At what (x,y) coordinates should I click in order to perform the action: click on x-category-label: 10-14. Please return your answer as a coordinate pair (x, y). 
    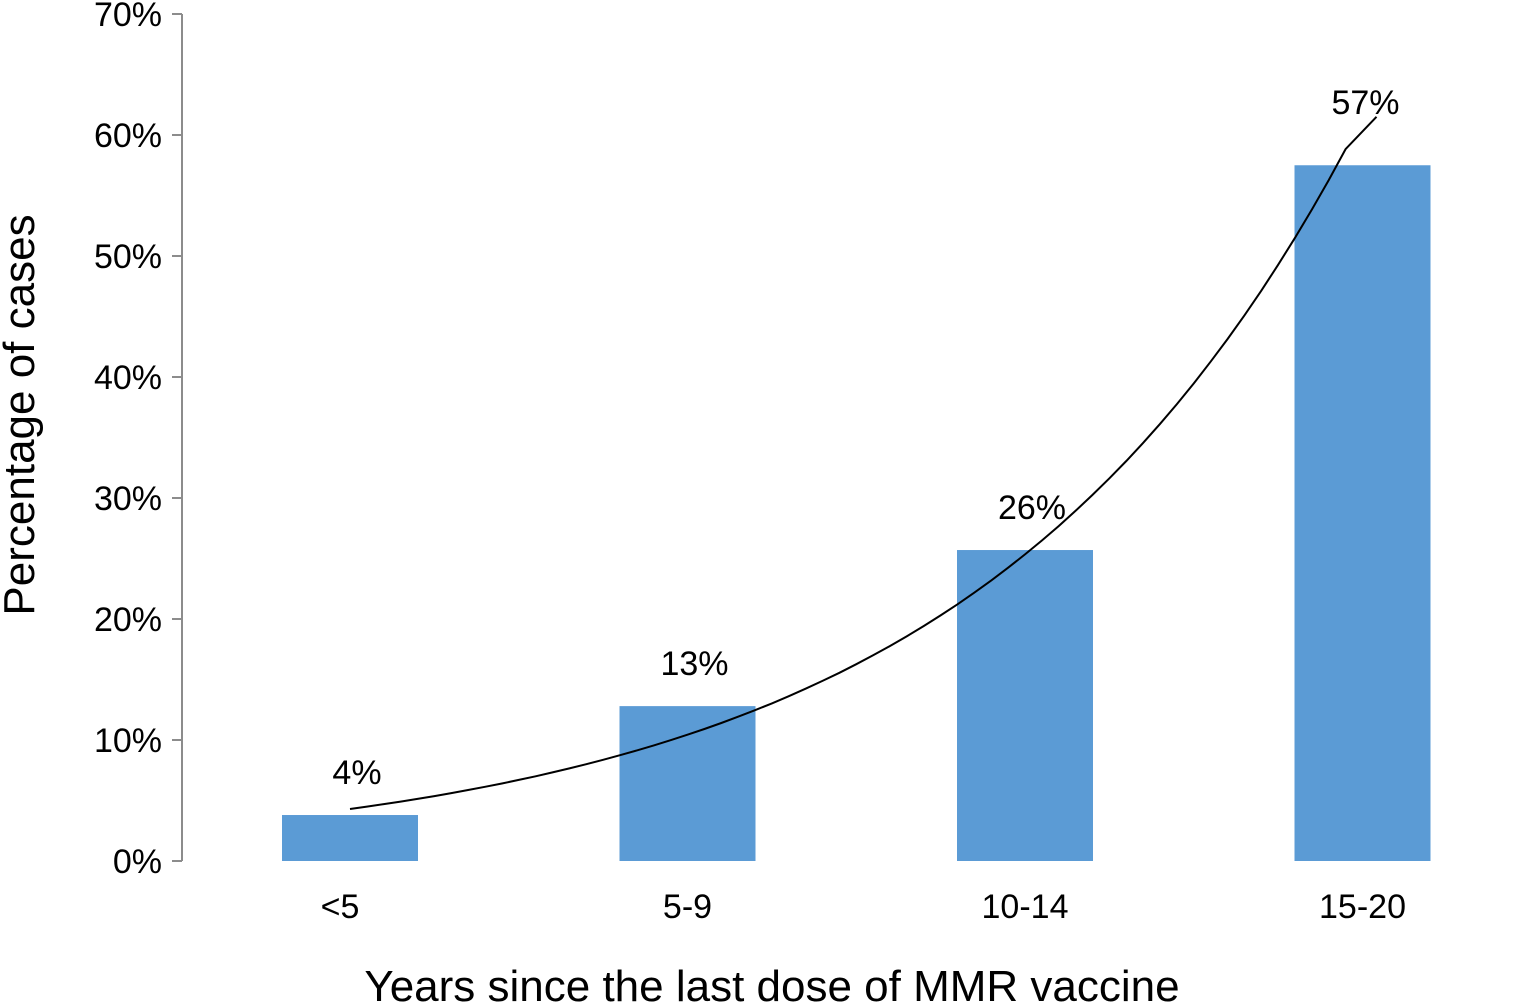
    Looking at the image, I should click on (1025, 907).